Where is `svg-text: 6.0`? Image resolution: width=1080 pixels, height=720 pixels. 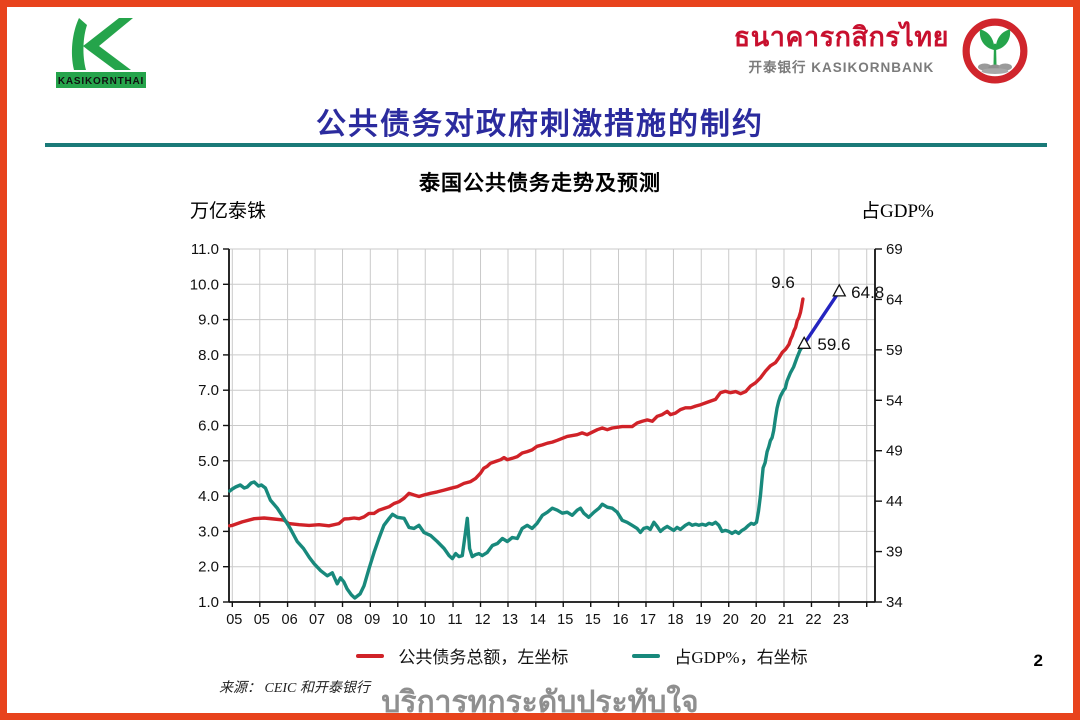
svg-text: 6.0 is located at coordinates (208, 426).